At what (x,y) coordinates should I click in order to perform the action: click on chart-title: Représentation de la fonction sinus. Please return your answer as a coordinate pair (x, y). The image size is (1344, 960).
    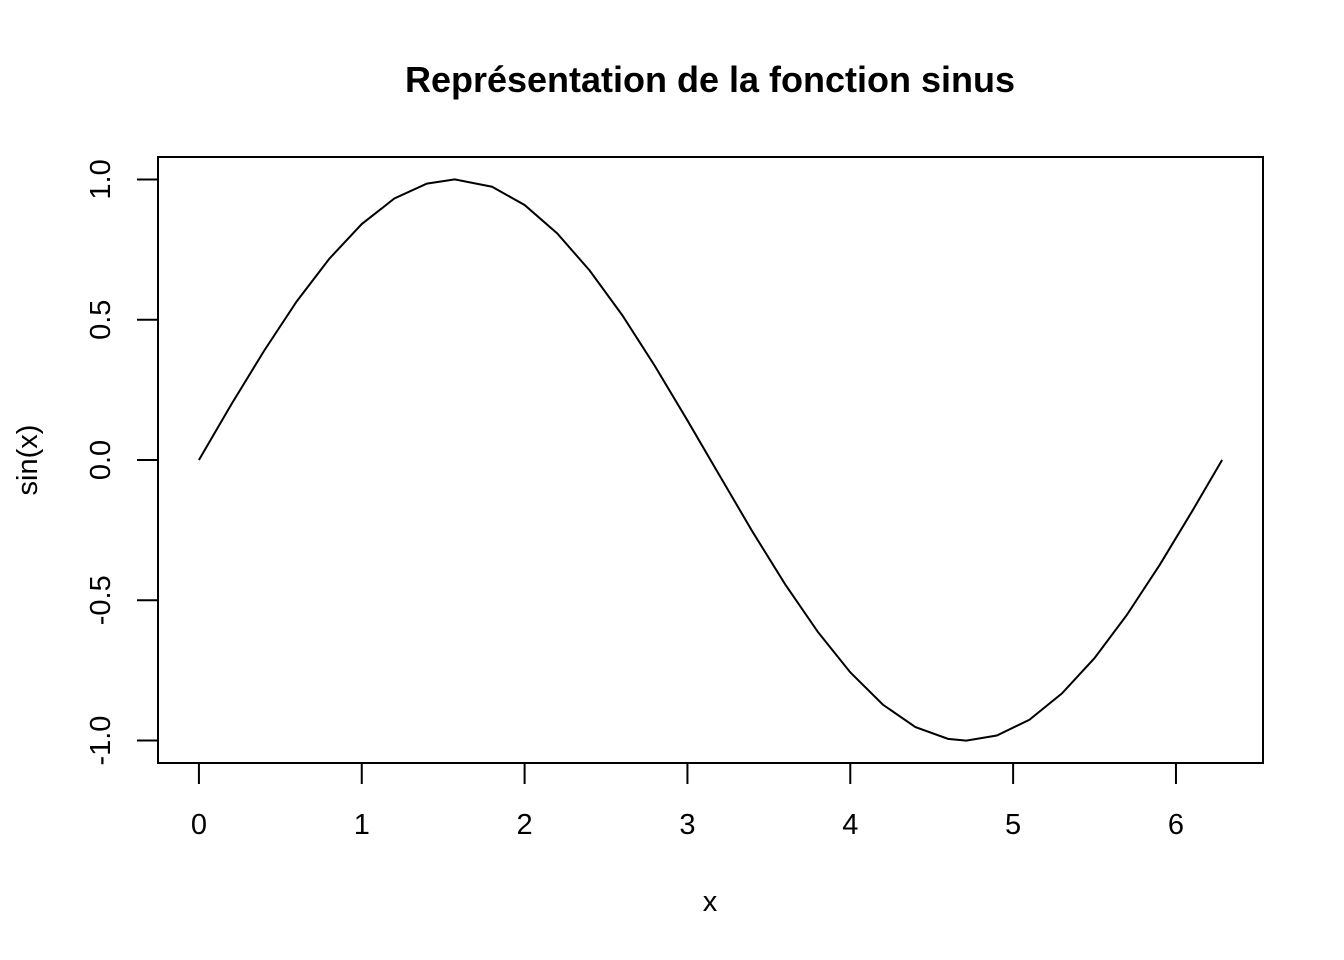
    Looking at the image, I should click on (710, 79).